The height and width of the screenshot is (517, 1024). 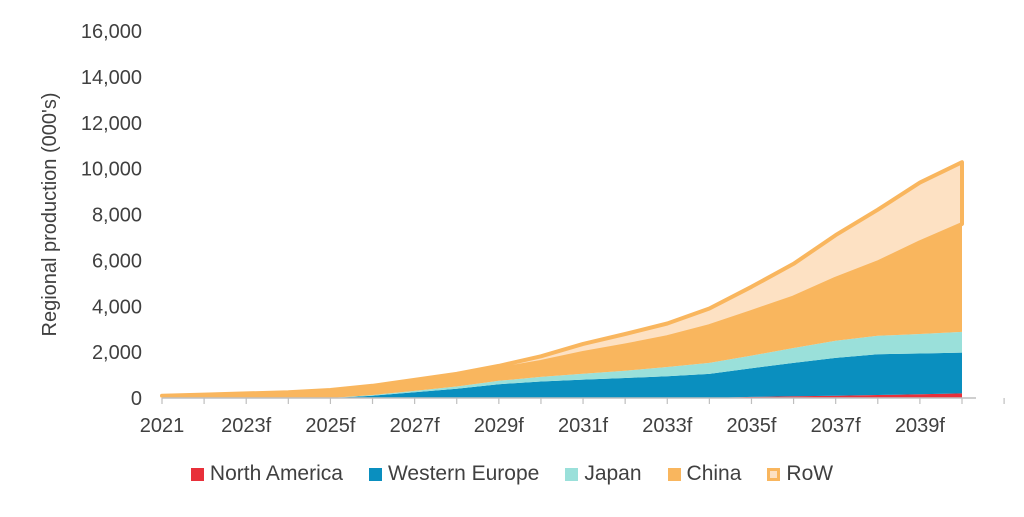 I want to click on legend-label: North America, so click(x=276, y=473).